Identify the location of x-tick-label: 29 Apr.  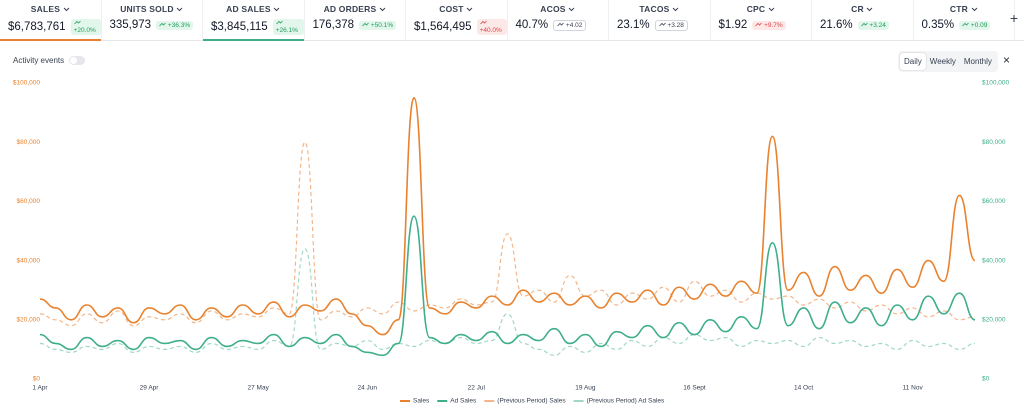
(150, 388).